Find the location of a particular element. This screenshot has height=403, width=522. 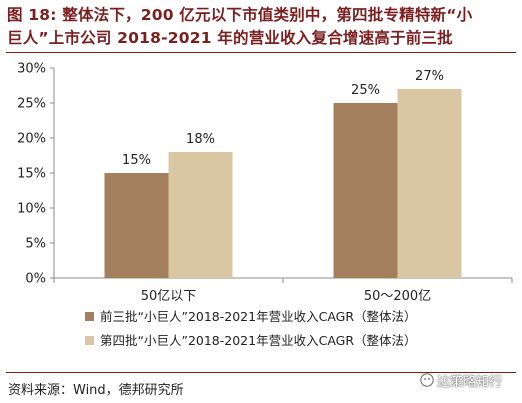

legend-label: 前三批“小巨人”2018-2021年营业收入CAGR（整体法） is located at coordinates (258, 316).